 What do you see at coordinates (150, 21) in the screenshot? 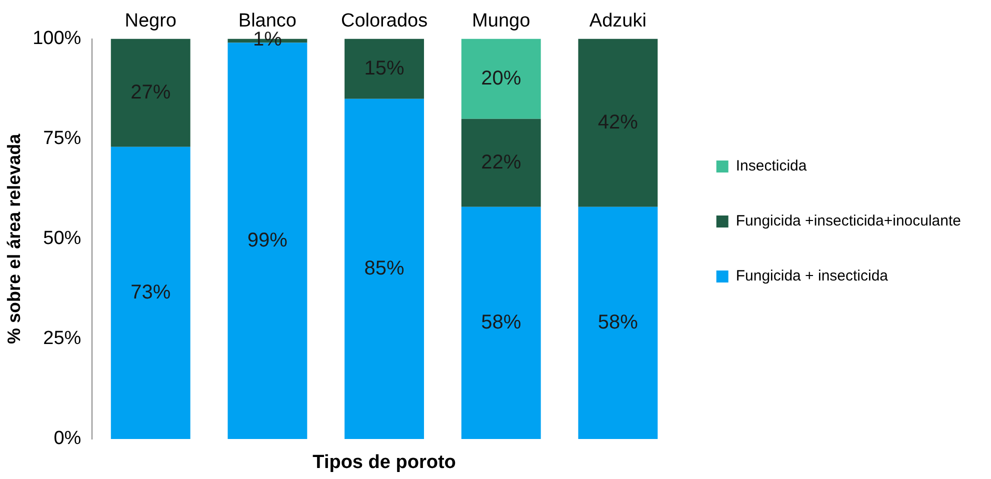
I see `x-tick-label: Negro` at bounding box center [150, 21].